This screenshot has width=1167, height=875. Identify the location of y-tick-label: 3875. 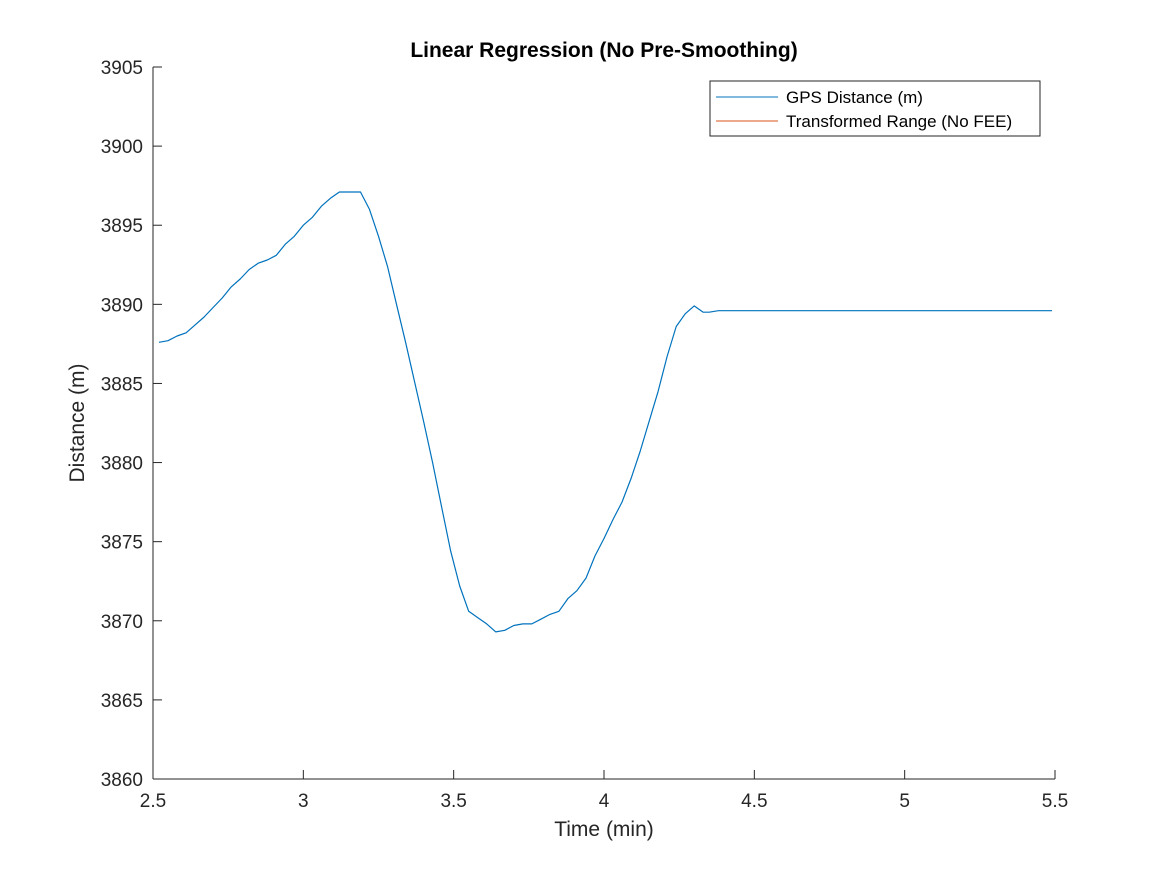
(122, 543).